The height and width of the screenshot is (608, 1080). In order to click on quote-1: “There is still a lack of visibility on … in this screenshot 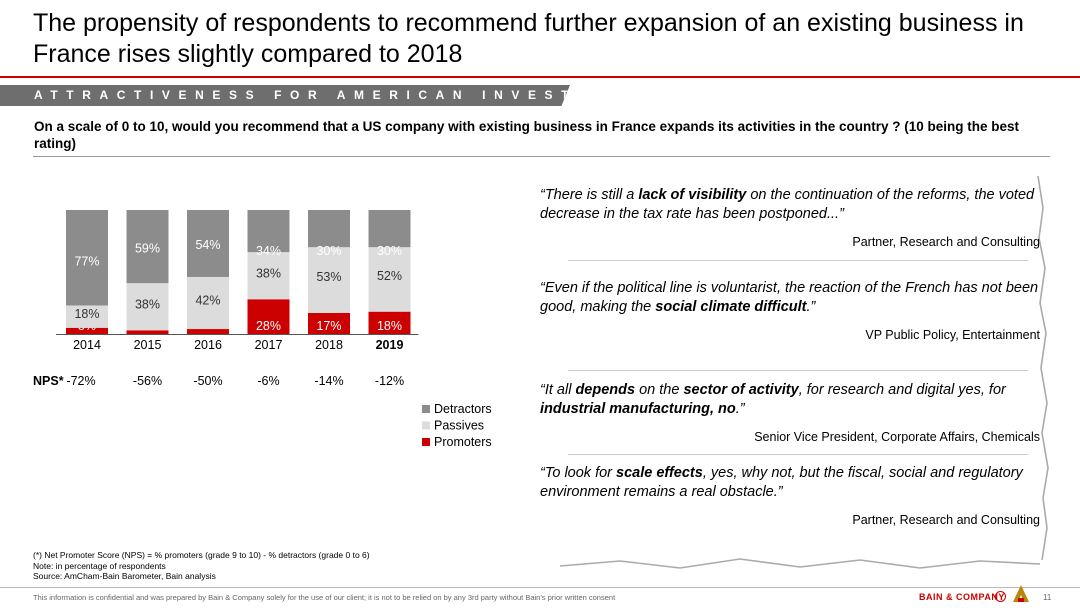, I will do `click(790, 217)`.